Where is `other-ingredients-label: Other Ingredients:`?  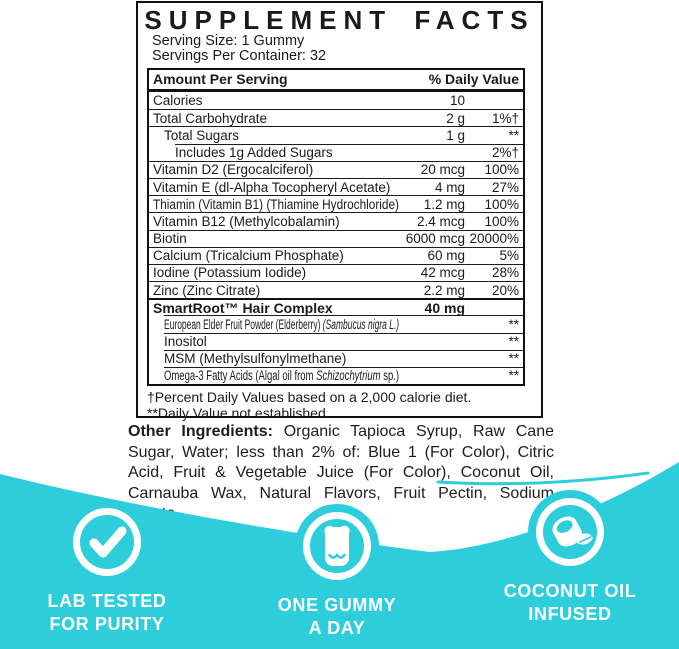 other-ingredients-label: Other Ingredients: is located at coordinates (200, 431).